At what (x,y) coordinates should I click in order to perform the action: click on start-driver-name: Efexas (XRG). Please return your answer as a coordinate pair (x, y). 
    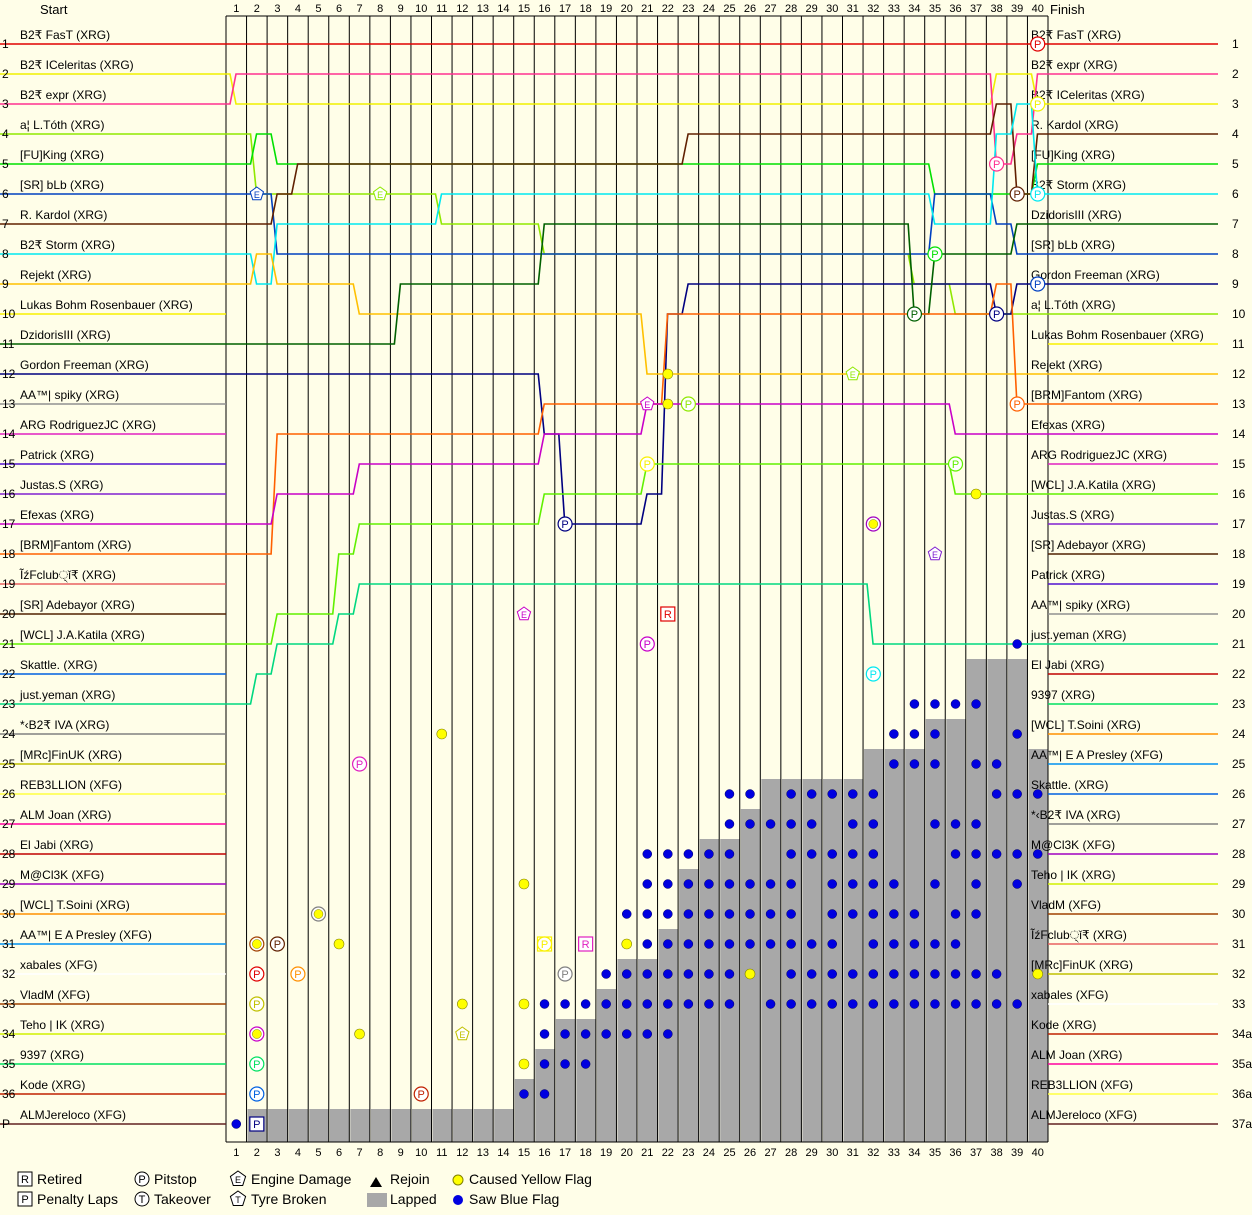
    Looking at the image, I should click on (57, 515).